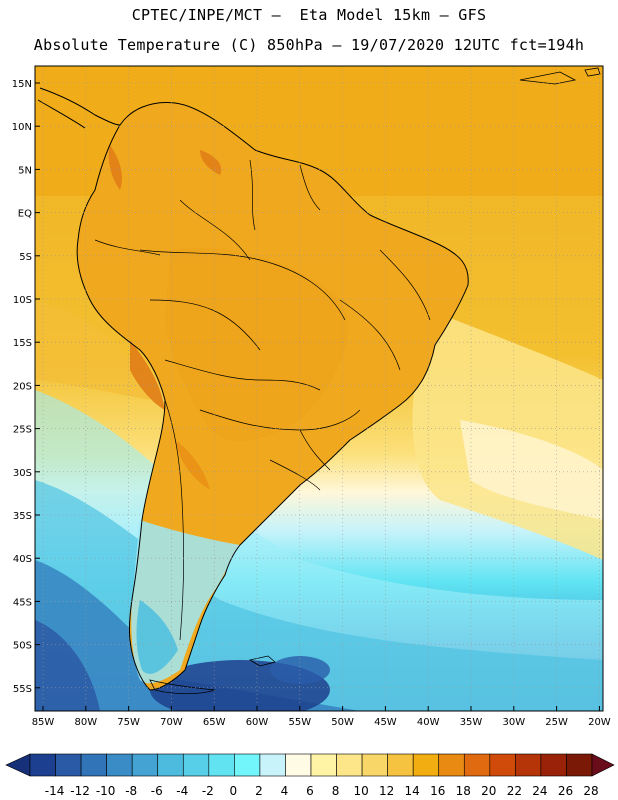 Image resolution: width=618 pixels, height=800 pixels. I want to click on lat-label-30s: 30S, so click(22, 473).